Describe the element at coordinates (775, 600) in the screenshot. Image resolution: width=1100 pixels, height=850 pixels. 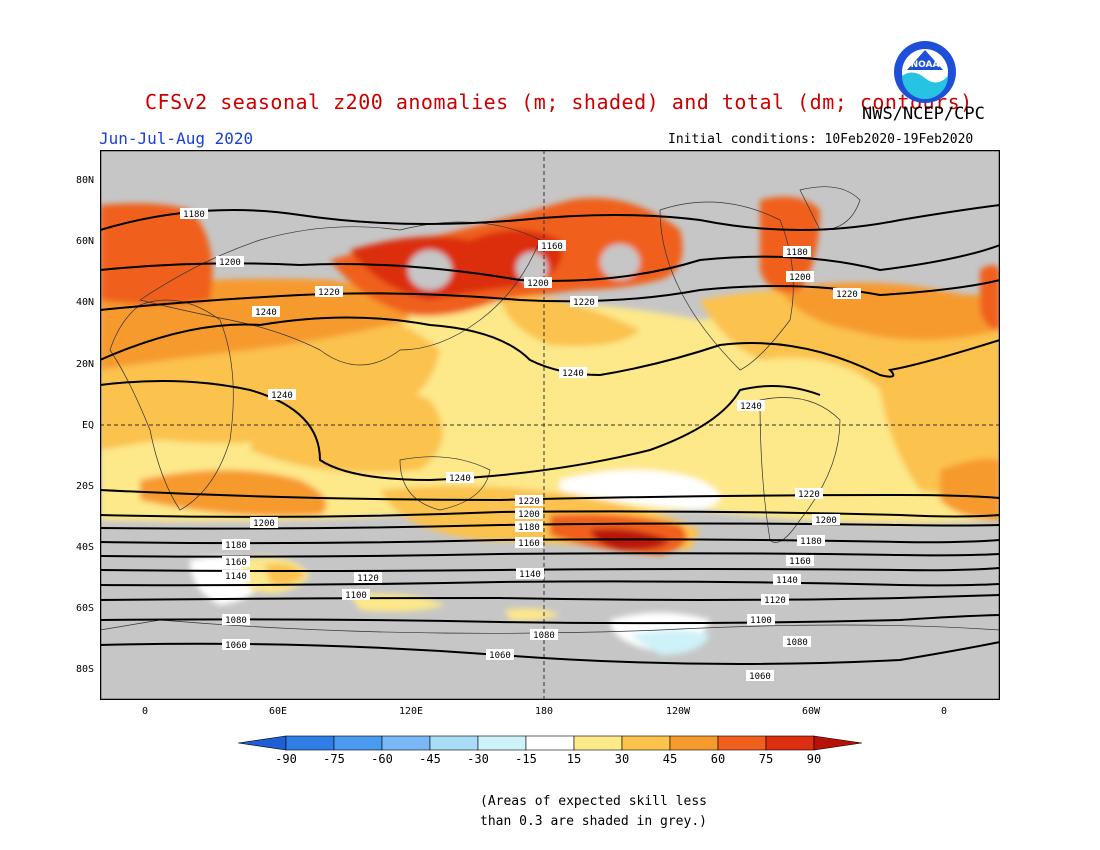
I see `contour-label: 1120` at that location.